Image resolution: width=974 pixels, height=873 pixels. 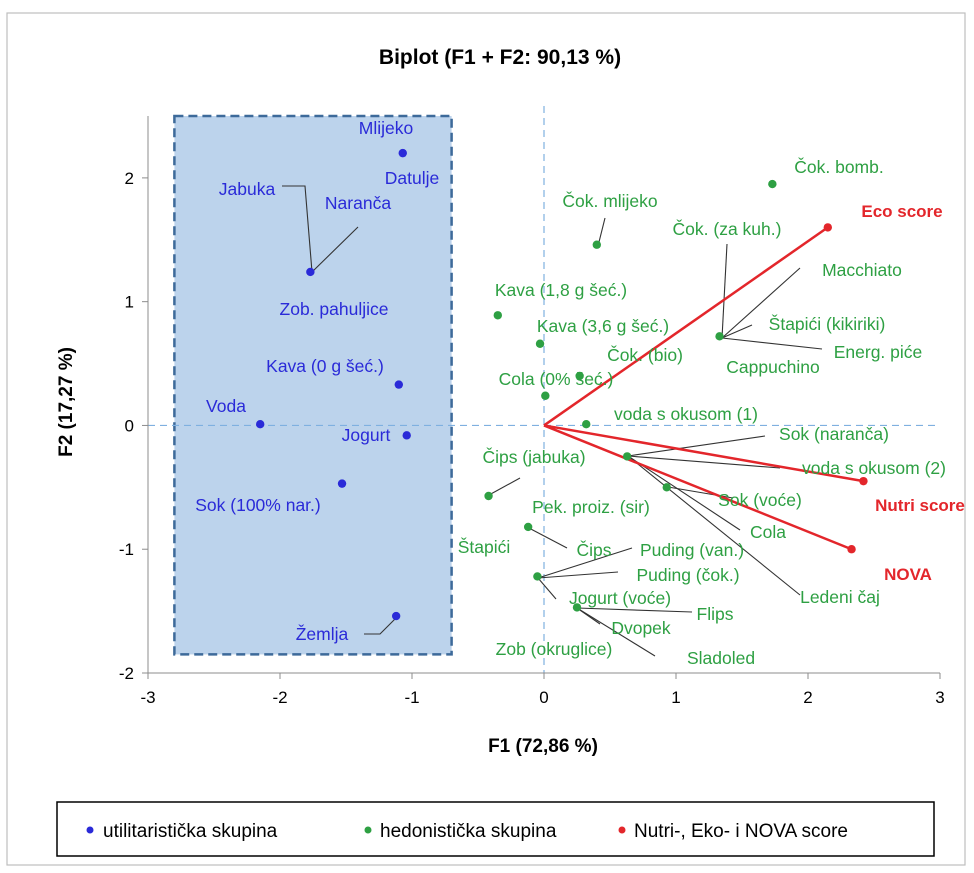 What do you see at coordinates (504, 486) in the screenshot?
I see `leader-cips-jabuka` at bounding box center [504, 486].